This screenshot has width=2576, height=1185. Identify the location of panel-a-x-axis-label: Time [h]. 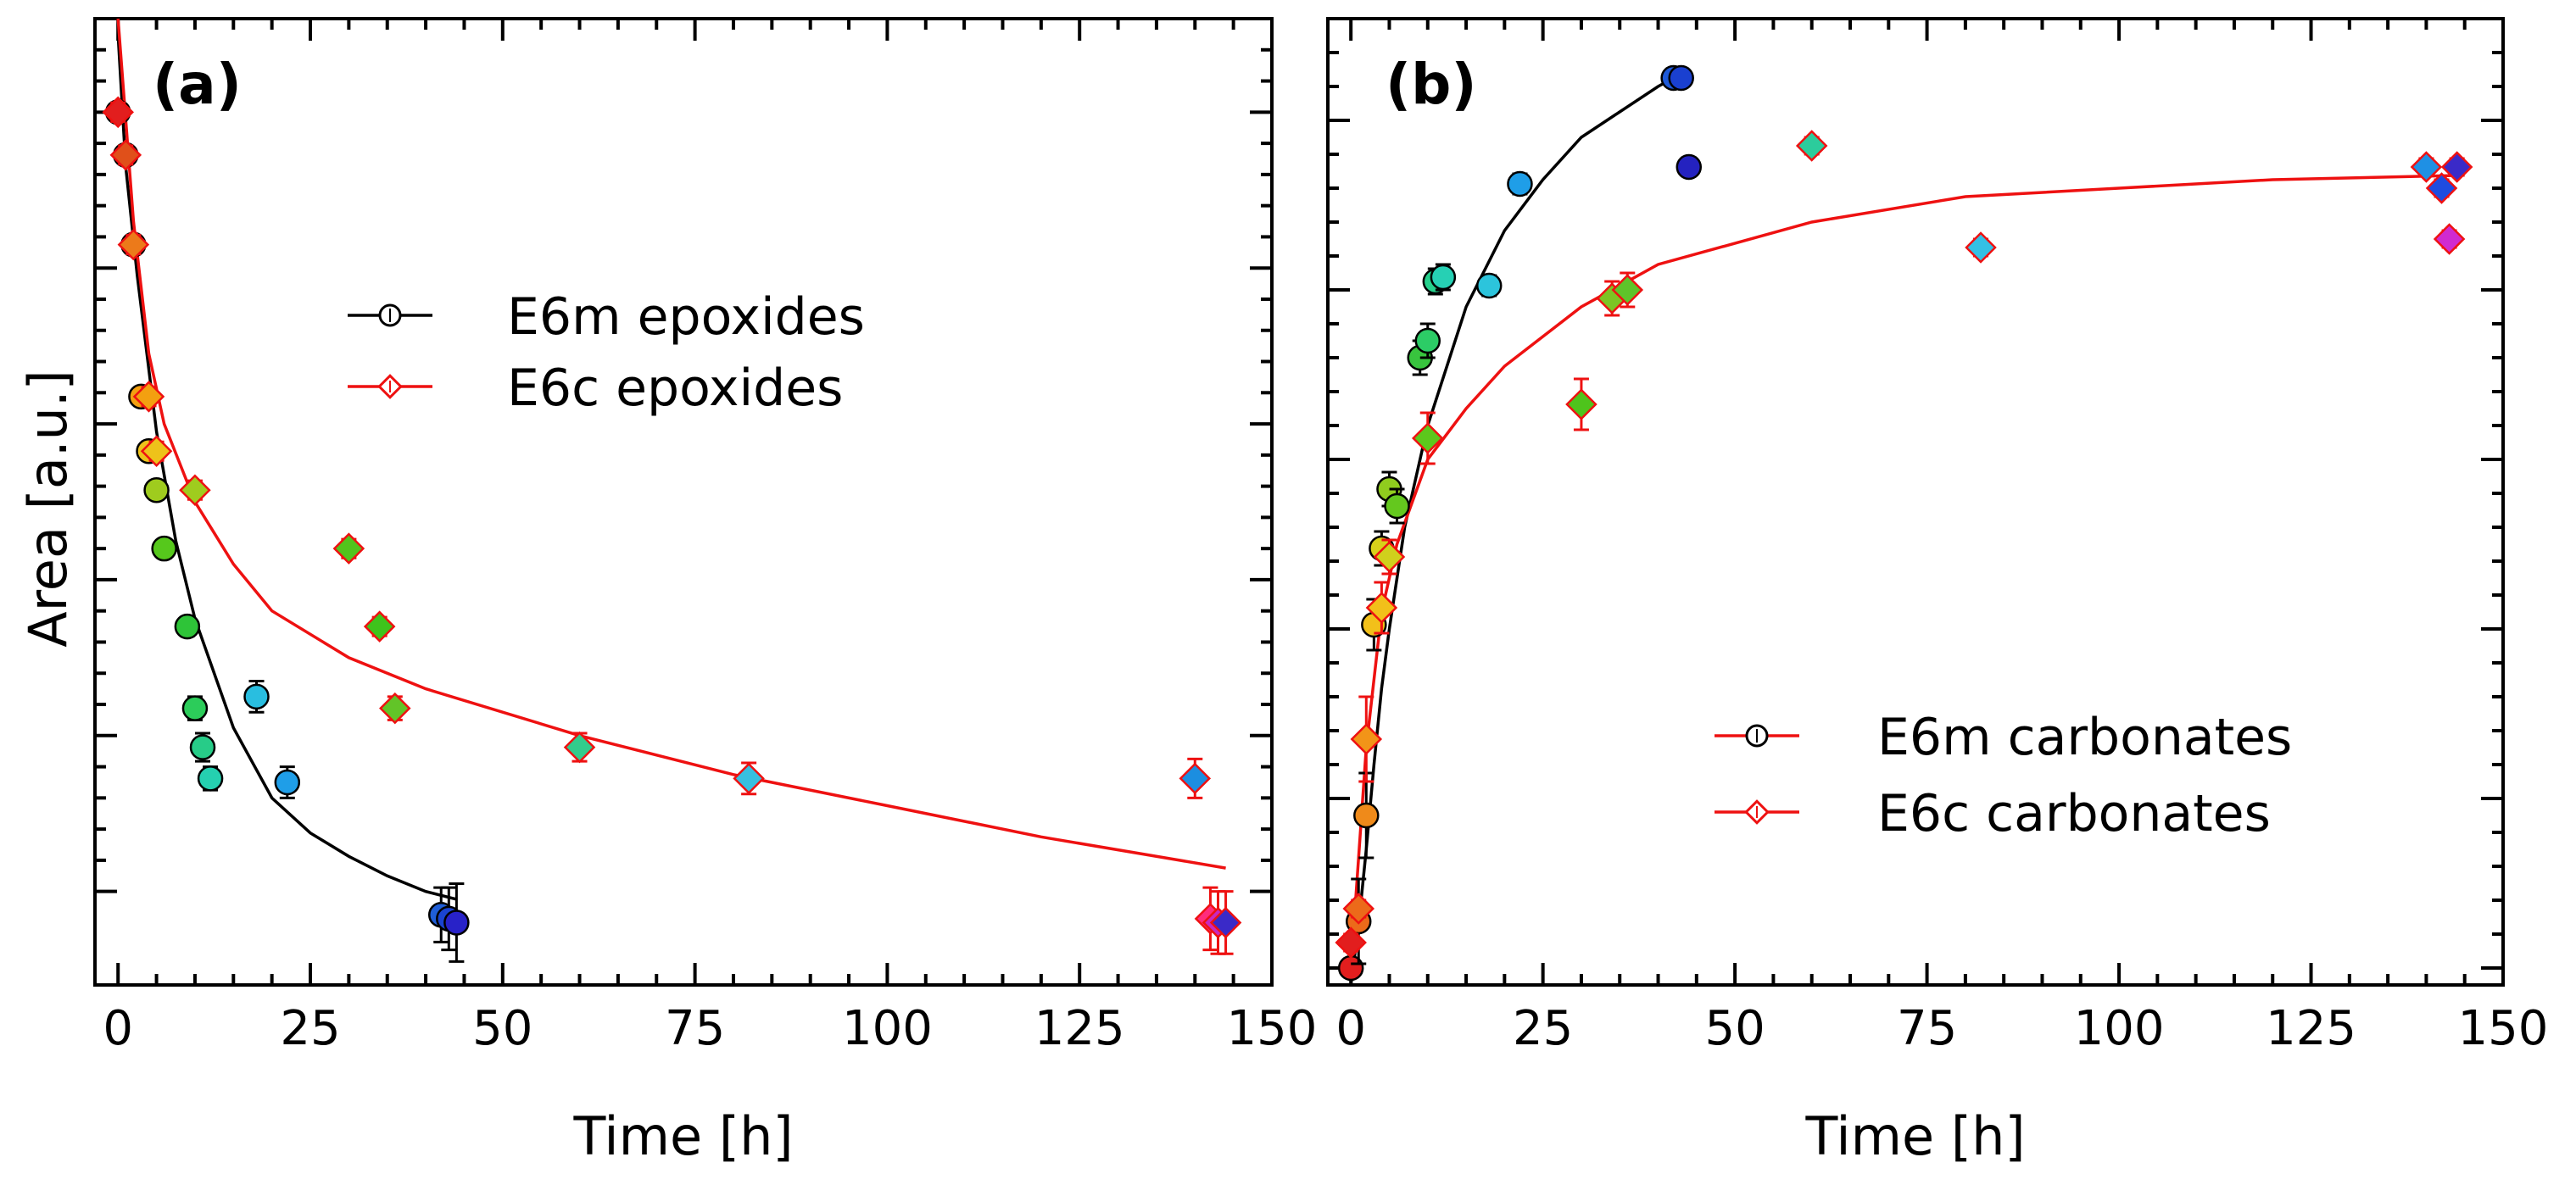
(682, 1136).